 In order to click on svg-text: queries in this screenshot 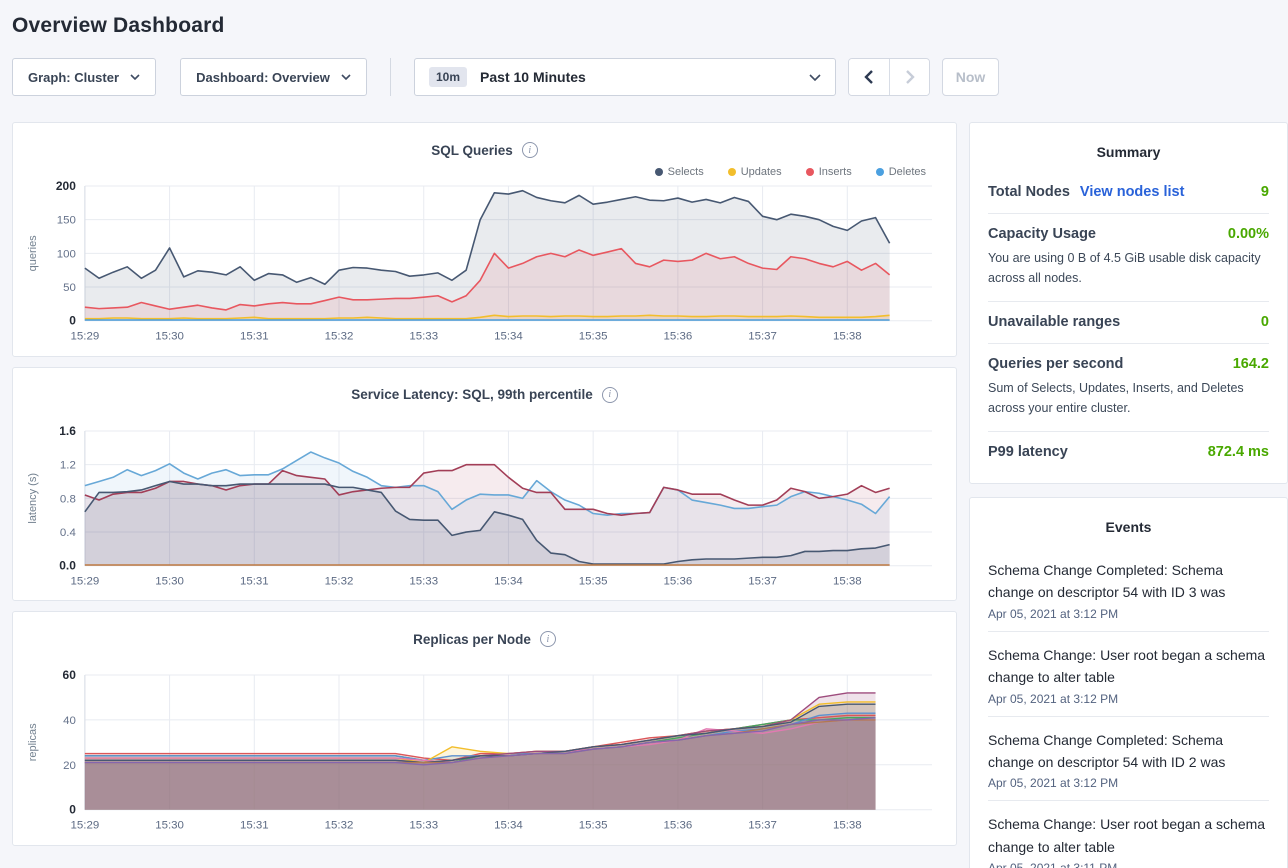, I will do `click(33, 253)`.